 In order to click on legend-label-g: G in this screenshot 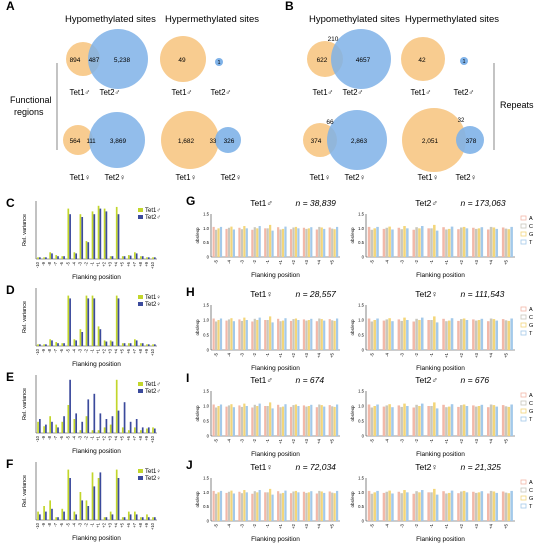, I will do `click(531, 326)`.